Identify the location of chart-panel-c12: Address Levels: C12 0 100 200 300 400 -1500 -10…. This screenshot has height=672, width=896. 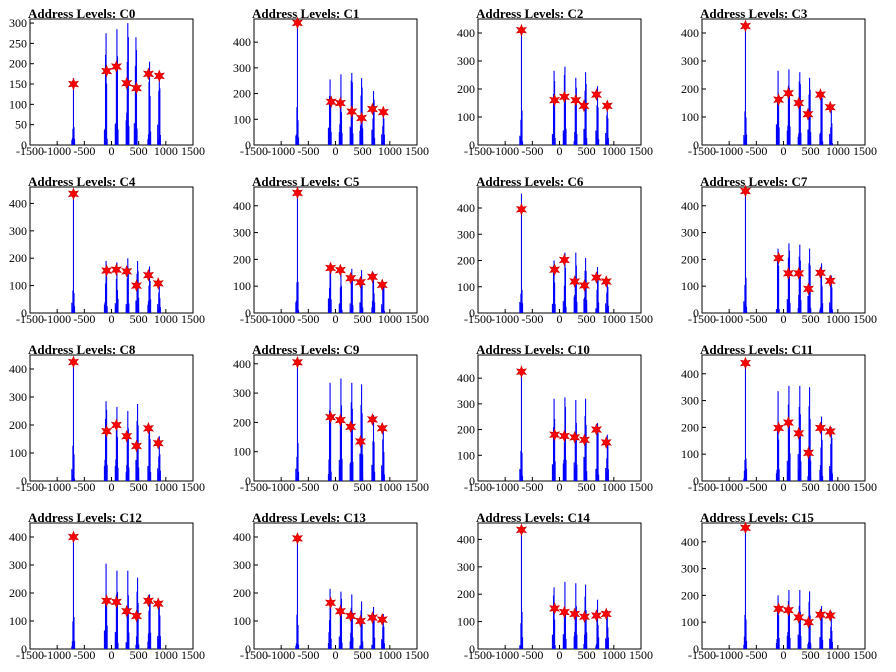
(112, 588).